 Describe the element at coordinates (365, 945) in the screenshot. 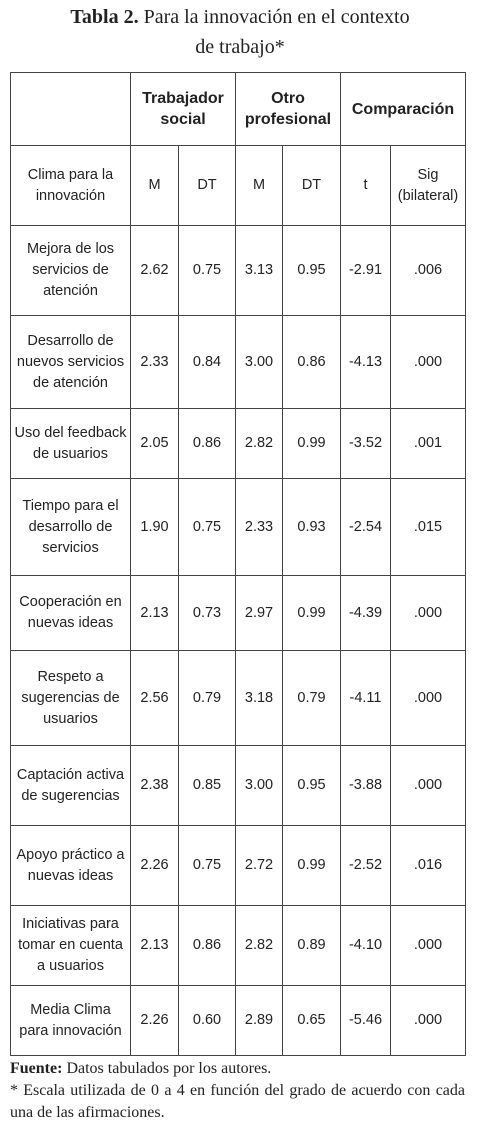

I see `table-cell: -4.10` at that location.